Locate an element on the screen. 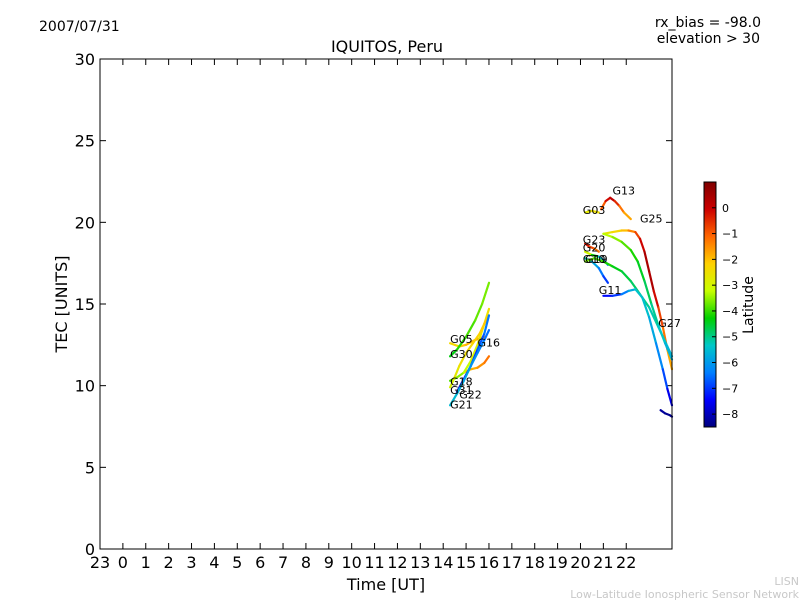 The height and width of the screenshot is (604, 800). y-tick-label: 5 is located at coordinates (90, 467).